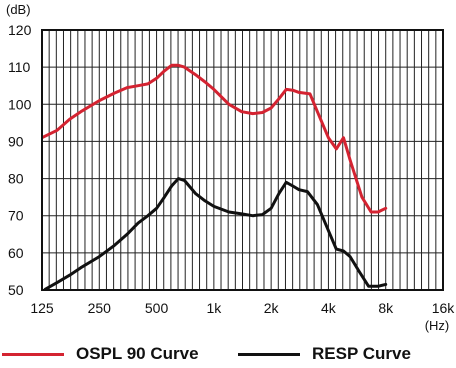 This screenshot has height=368, width=456. What do you see at coordinates (444, 308) in the screenshot?
I see `x-tick-label: 16k` at bounding box center [444, 308].